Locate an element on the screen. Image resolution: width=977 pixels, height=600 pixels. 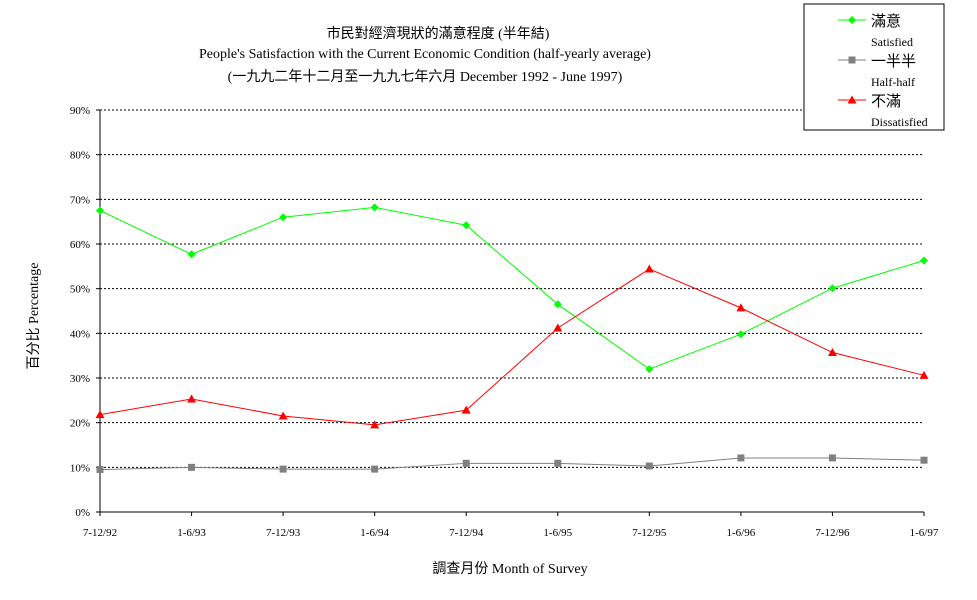
x-tick-label: 7-12/92 is located at coordinates (100, 533).